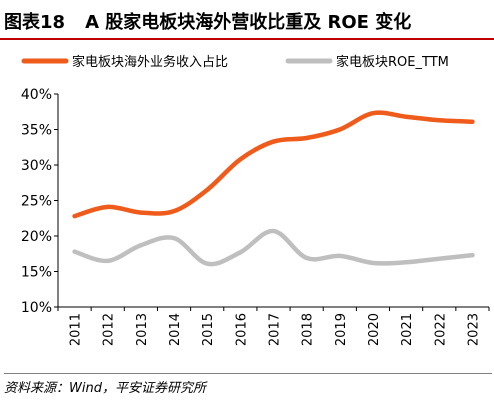 The image size is (494, 401). I want to click on legend-label-2: 家电板块ROE_TTM, so click(392, 62).